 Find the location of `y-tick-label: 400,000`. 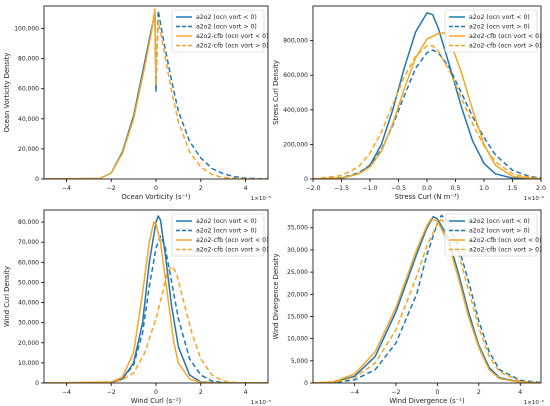

y-tick-label: 400,000 is located at coordinates (295, 110).